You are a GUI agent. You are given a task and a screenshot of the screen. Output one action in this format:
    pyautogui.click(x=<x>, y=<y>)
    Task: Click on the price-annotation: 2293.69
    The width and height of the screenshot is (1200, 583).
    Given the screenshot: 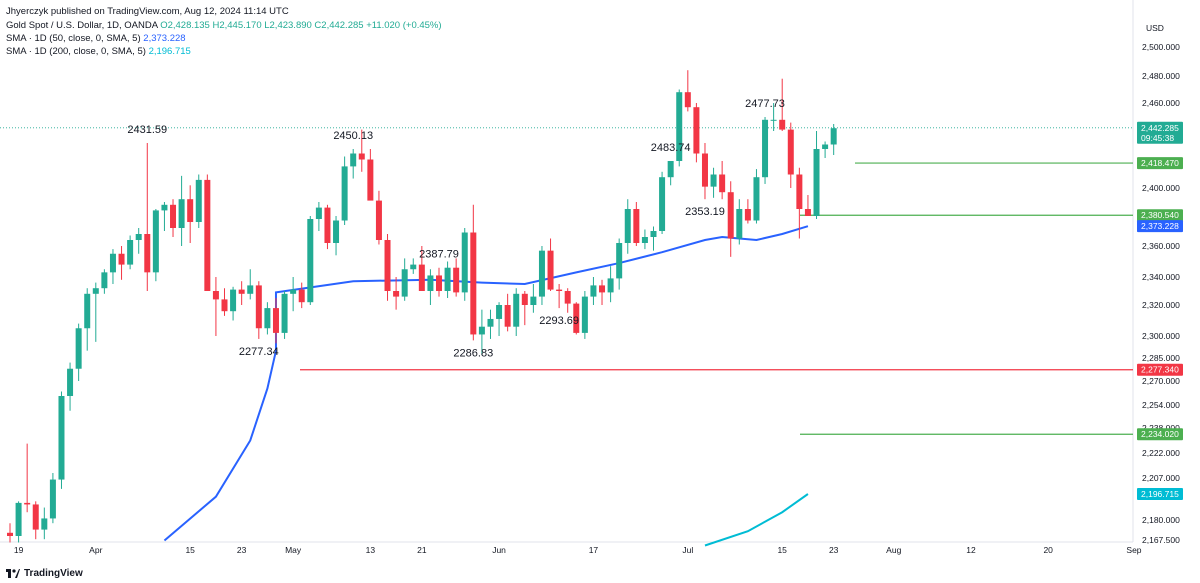 What is the action you would take?
    pyautogui.click(x=559, y=321)
    